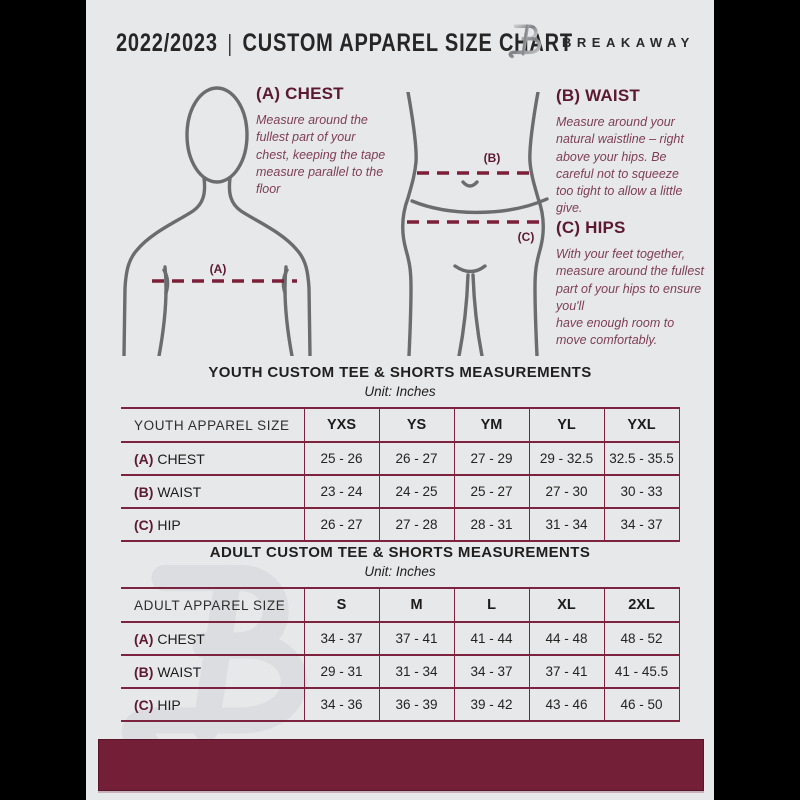 Image resolution: width=800 pixels, height=800 pixels. Describe the element at coordinates (416, 491) in the screenshot. I see `size-cell: 24 - 25` at that location.